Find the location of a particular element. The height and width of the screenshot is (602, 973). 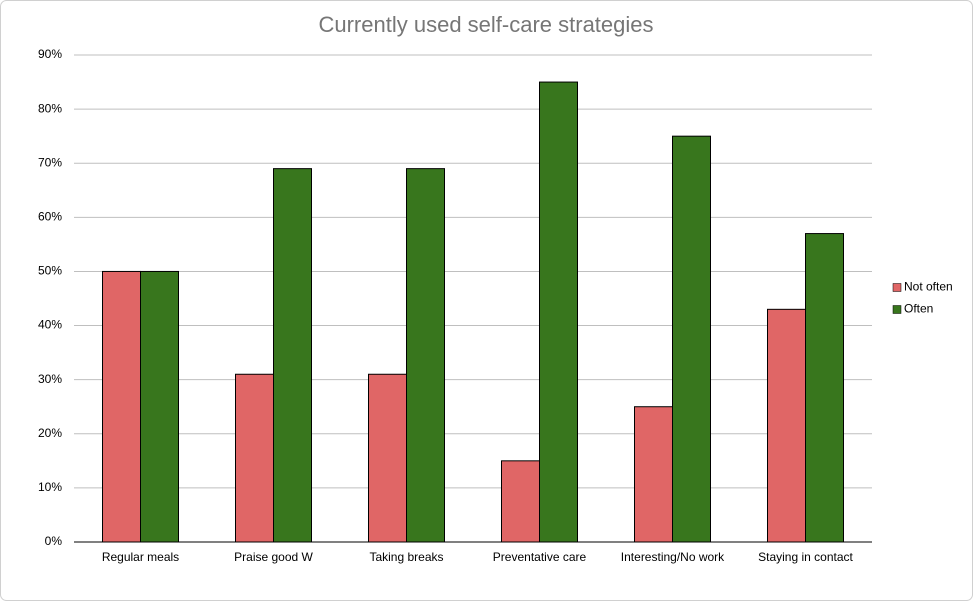

y-tick-label: 40% is located at coordinates (50, 325).